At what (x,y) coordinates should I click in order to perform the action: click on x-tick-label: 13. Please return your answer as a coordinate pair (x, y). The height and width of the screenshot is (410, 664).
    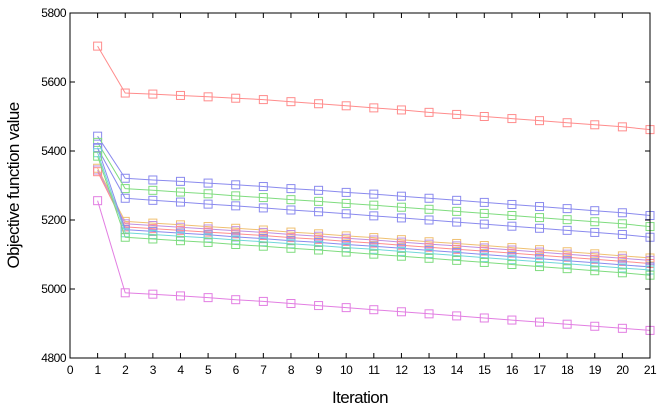
    Looking at the image, I should click on (429, 370).